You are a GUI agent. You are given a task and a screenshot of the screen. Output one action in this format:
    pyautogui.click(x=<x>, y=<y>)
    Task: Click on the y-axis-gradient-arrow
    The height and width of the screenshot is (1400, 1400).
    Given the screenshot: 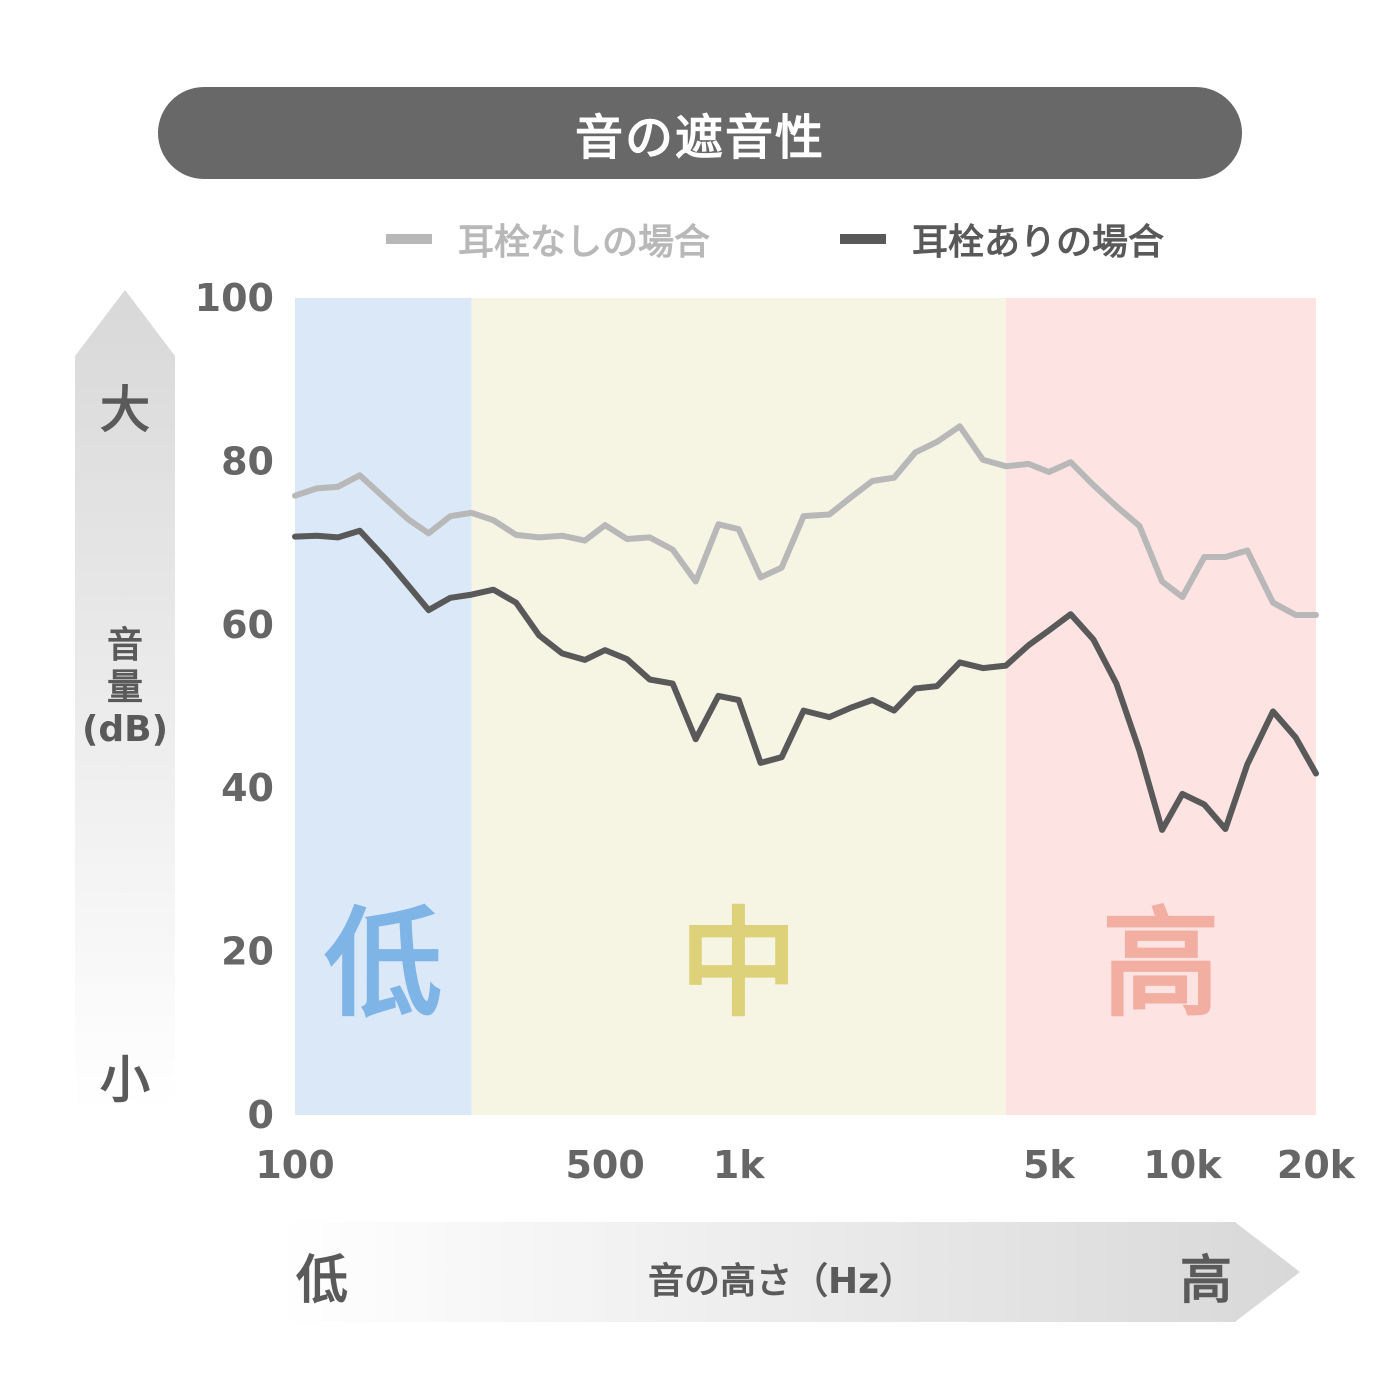 What is the action you would take?
    pyautogui.click(x=125, y=700)
    